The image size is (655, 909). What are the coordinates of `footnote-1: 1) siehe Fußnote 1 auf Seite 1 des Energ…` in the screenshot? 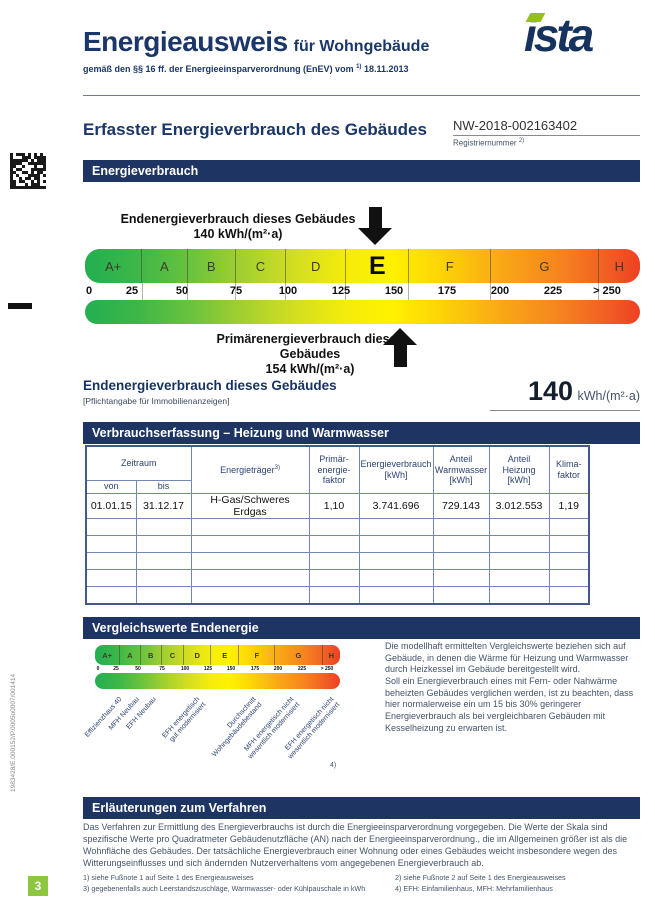 It's located at (168, 877).